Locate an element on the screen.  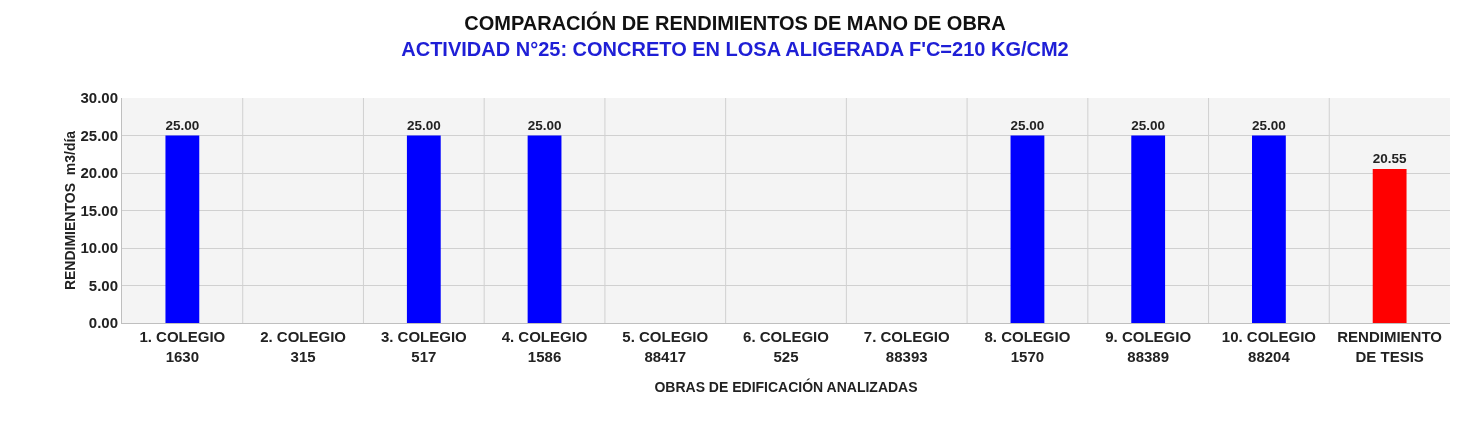
x-tick-label: 3. COLEGIO 517 is located at coordinates (424, 346).